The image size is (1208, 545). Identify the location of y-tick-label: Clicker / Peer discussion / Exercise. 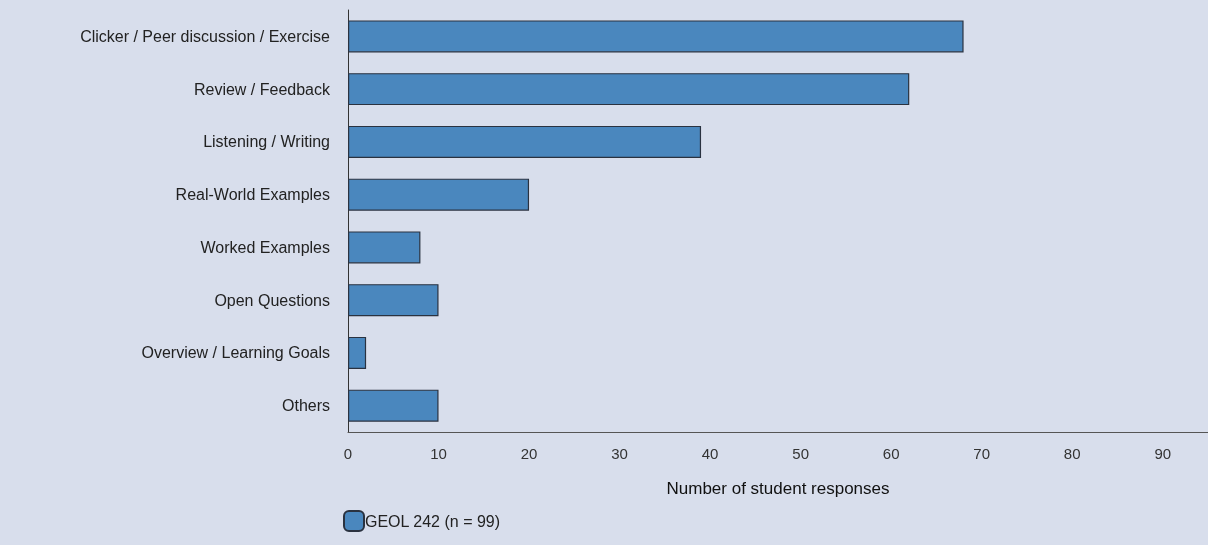
(205, 36).